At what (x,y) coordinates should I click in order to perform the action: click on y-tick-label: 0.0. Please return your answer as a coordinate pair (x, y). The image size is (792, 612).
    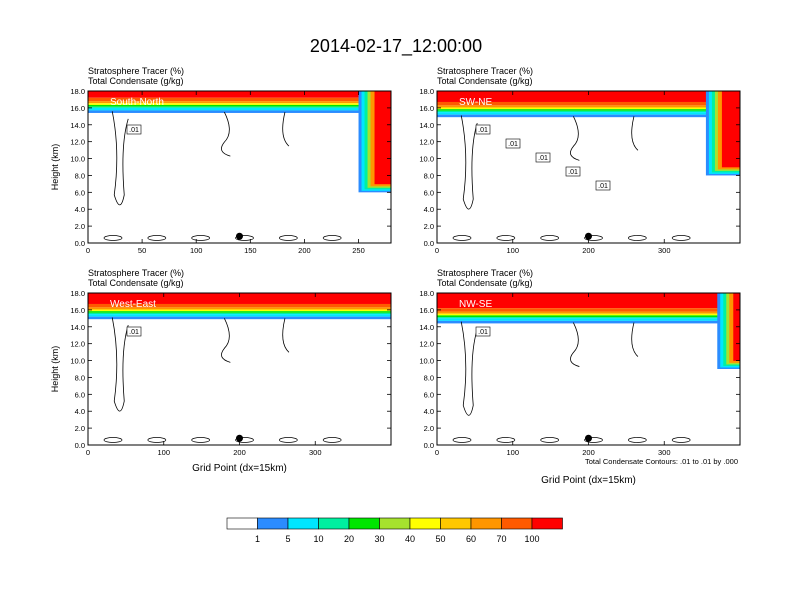
    Looking at the image, I should click on (80, 445).